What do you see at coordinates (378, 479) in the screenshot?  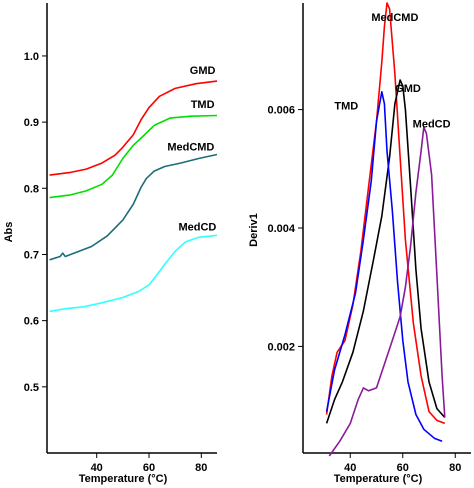 I see `right-x-axis-label: Temperature (°C)` at bounding box center [378, 479].